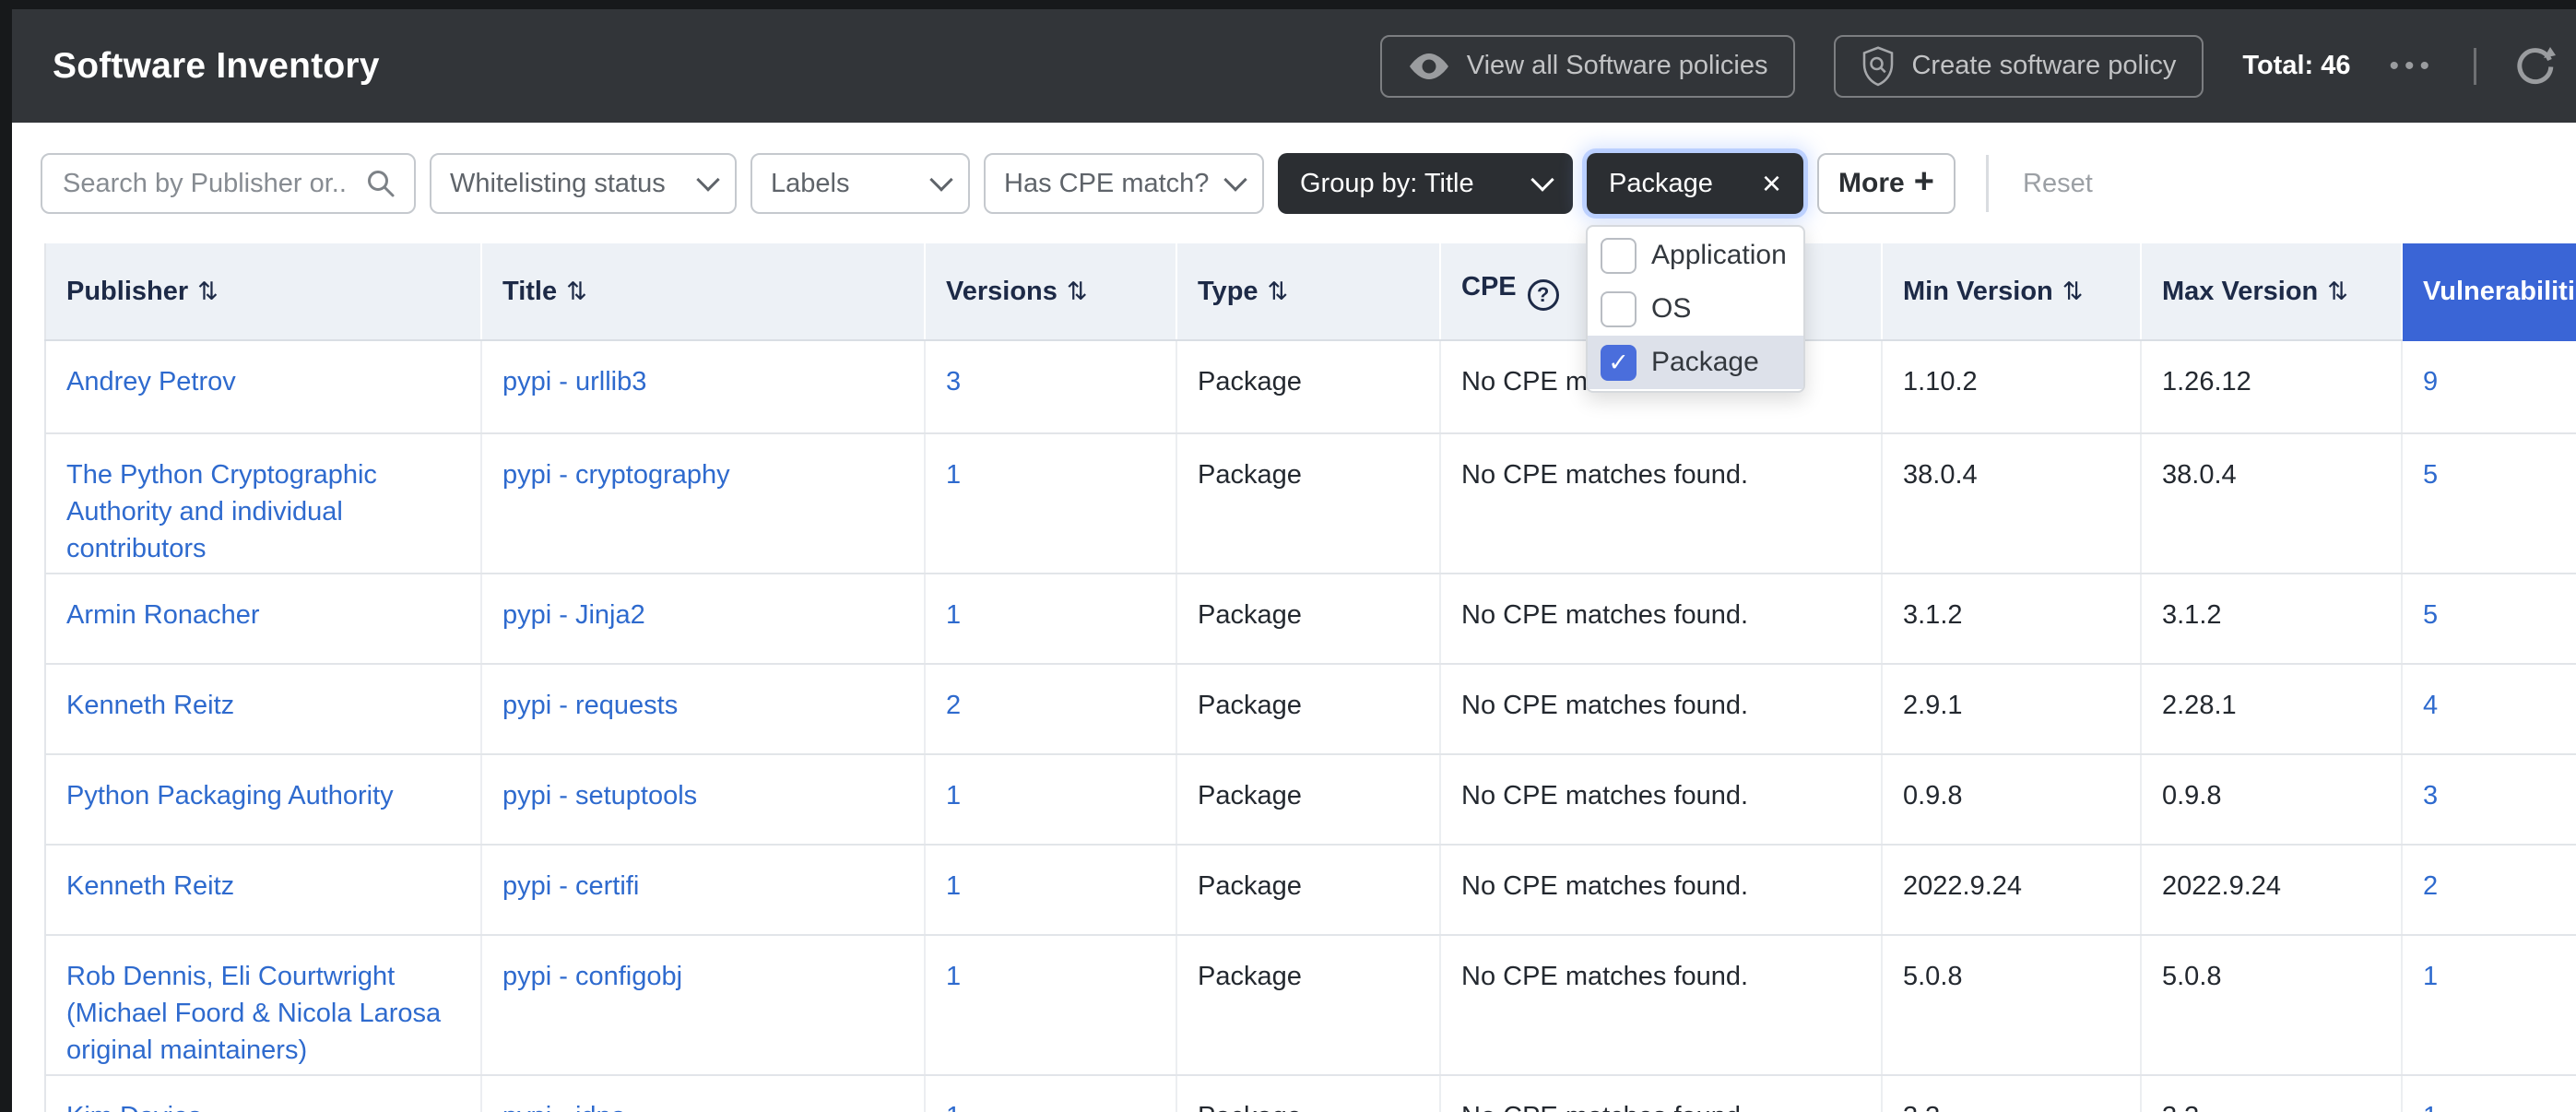 This screenshot has height=1112, width=2576. What do you see at coordinates (2012, 292) in the screenshot?
I see `column-header-min-version: Min Version ⇅` at bounding box center [2012, 292].